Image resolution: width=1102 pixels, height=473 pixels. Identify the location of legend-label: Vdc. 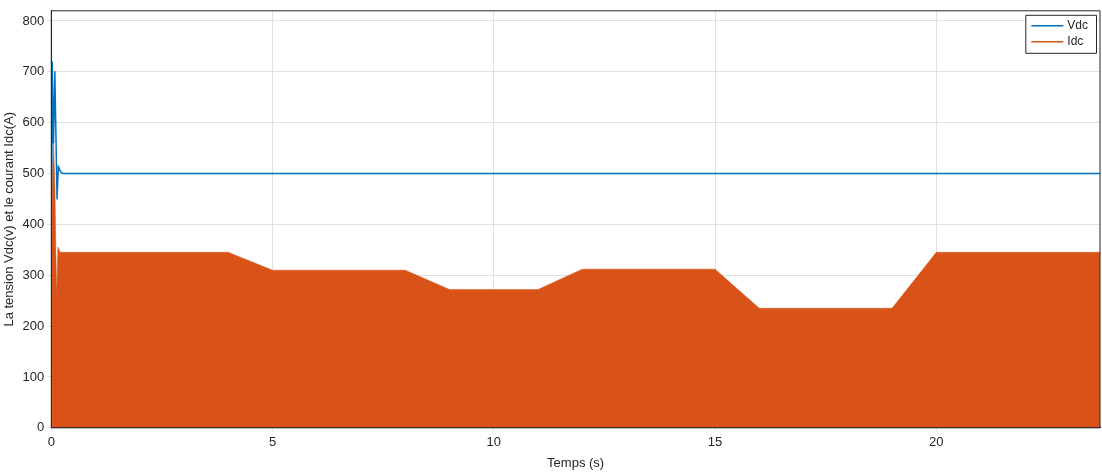
(1078, 25).